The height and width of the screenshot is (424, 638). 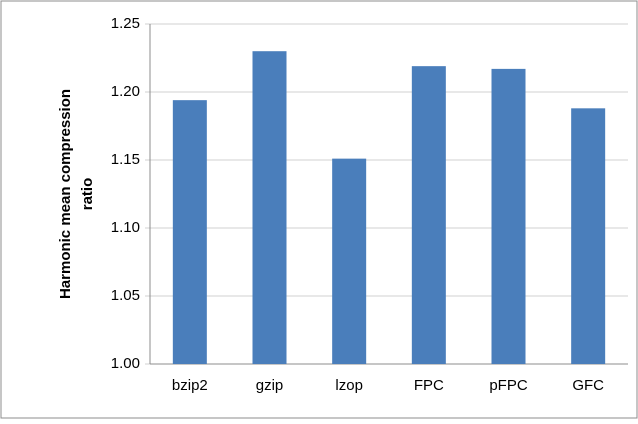 I want to click on x-tick-label: pFPC, so click(x=508, y=385).